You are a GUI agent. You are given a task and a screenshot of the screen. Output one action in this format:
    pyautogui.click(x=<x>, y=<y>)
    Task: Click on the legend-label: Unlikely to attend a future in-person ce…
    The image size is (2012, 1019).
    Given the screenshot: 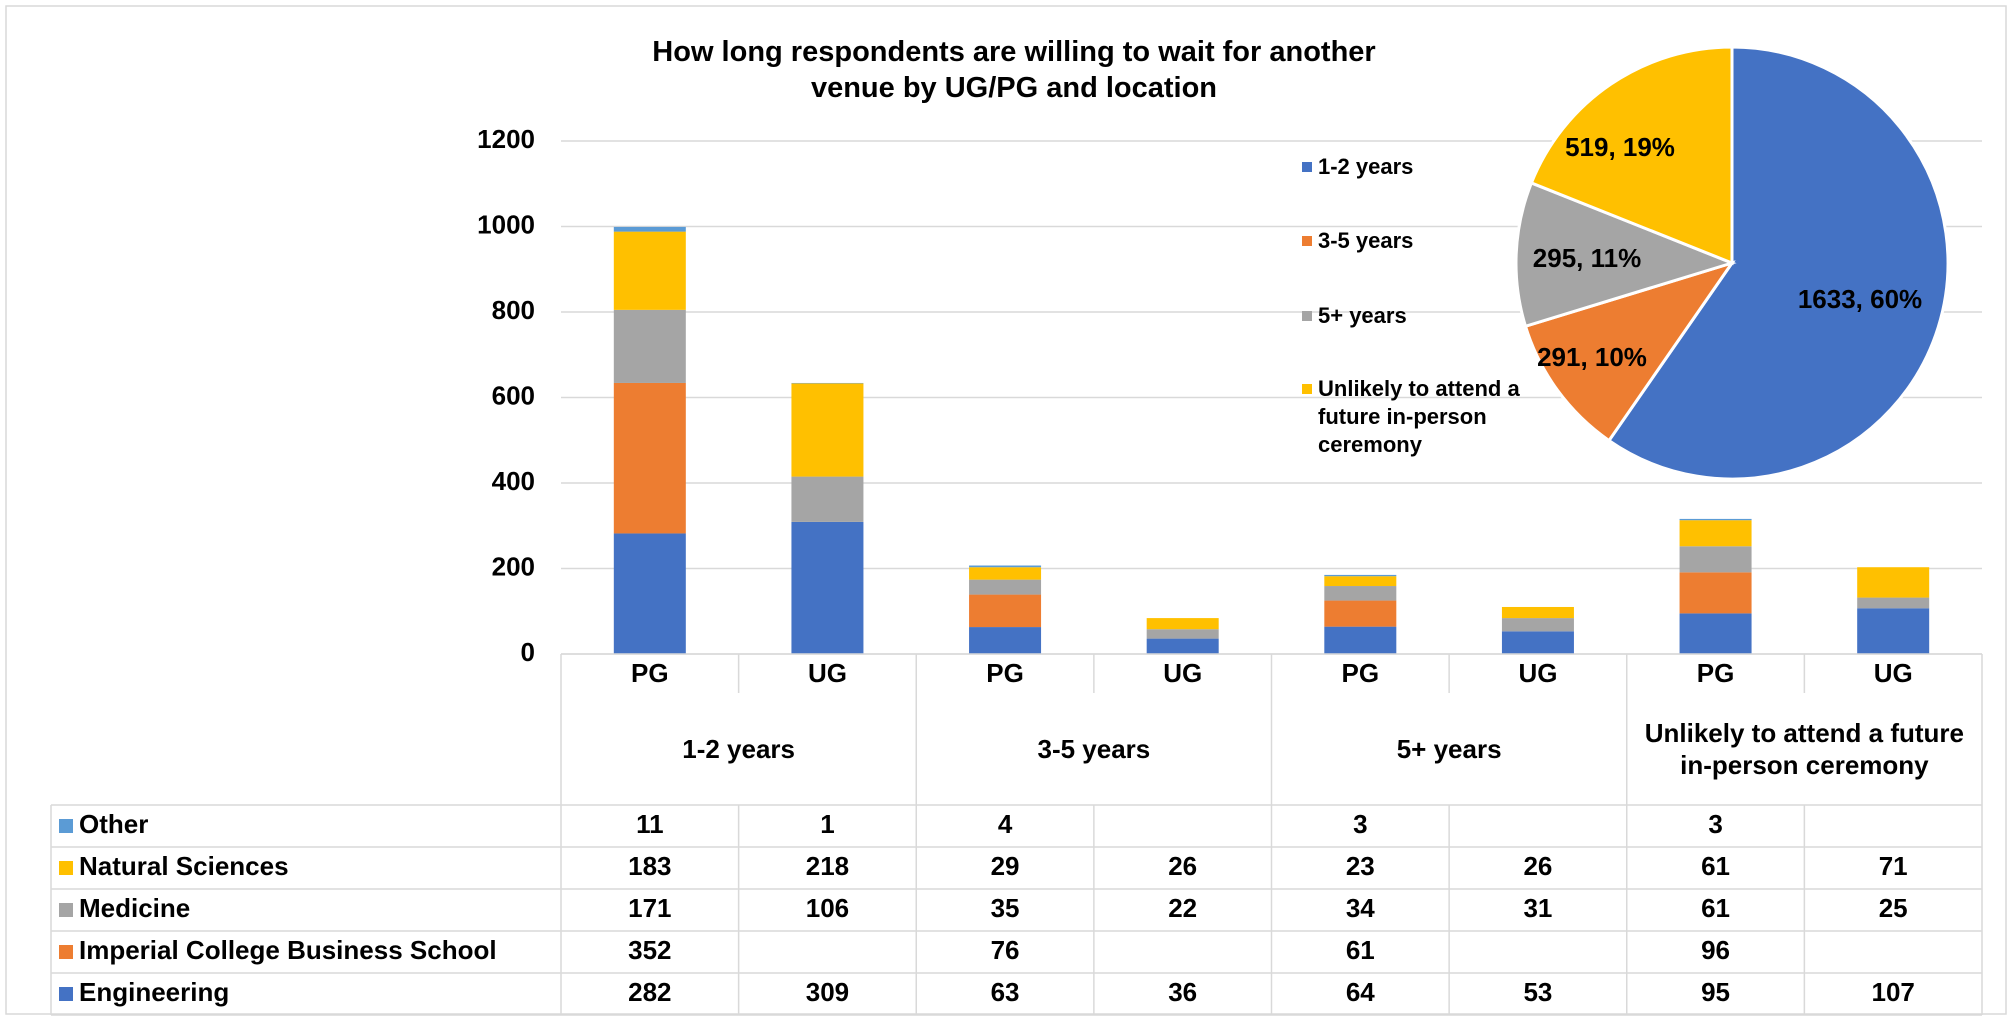 What is the action you would take?
    pyautogui.click(x=1419, y=416)
    